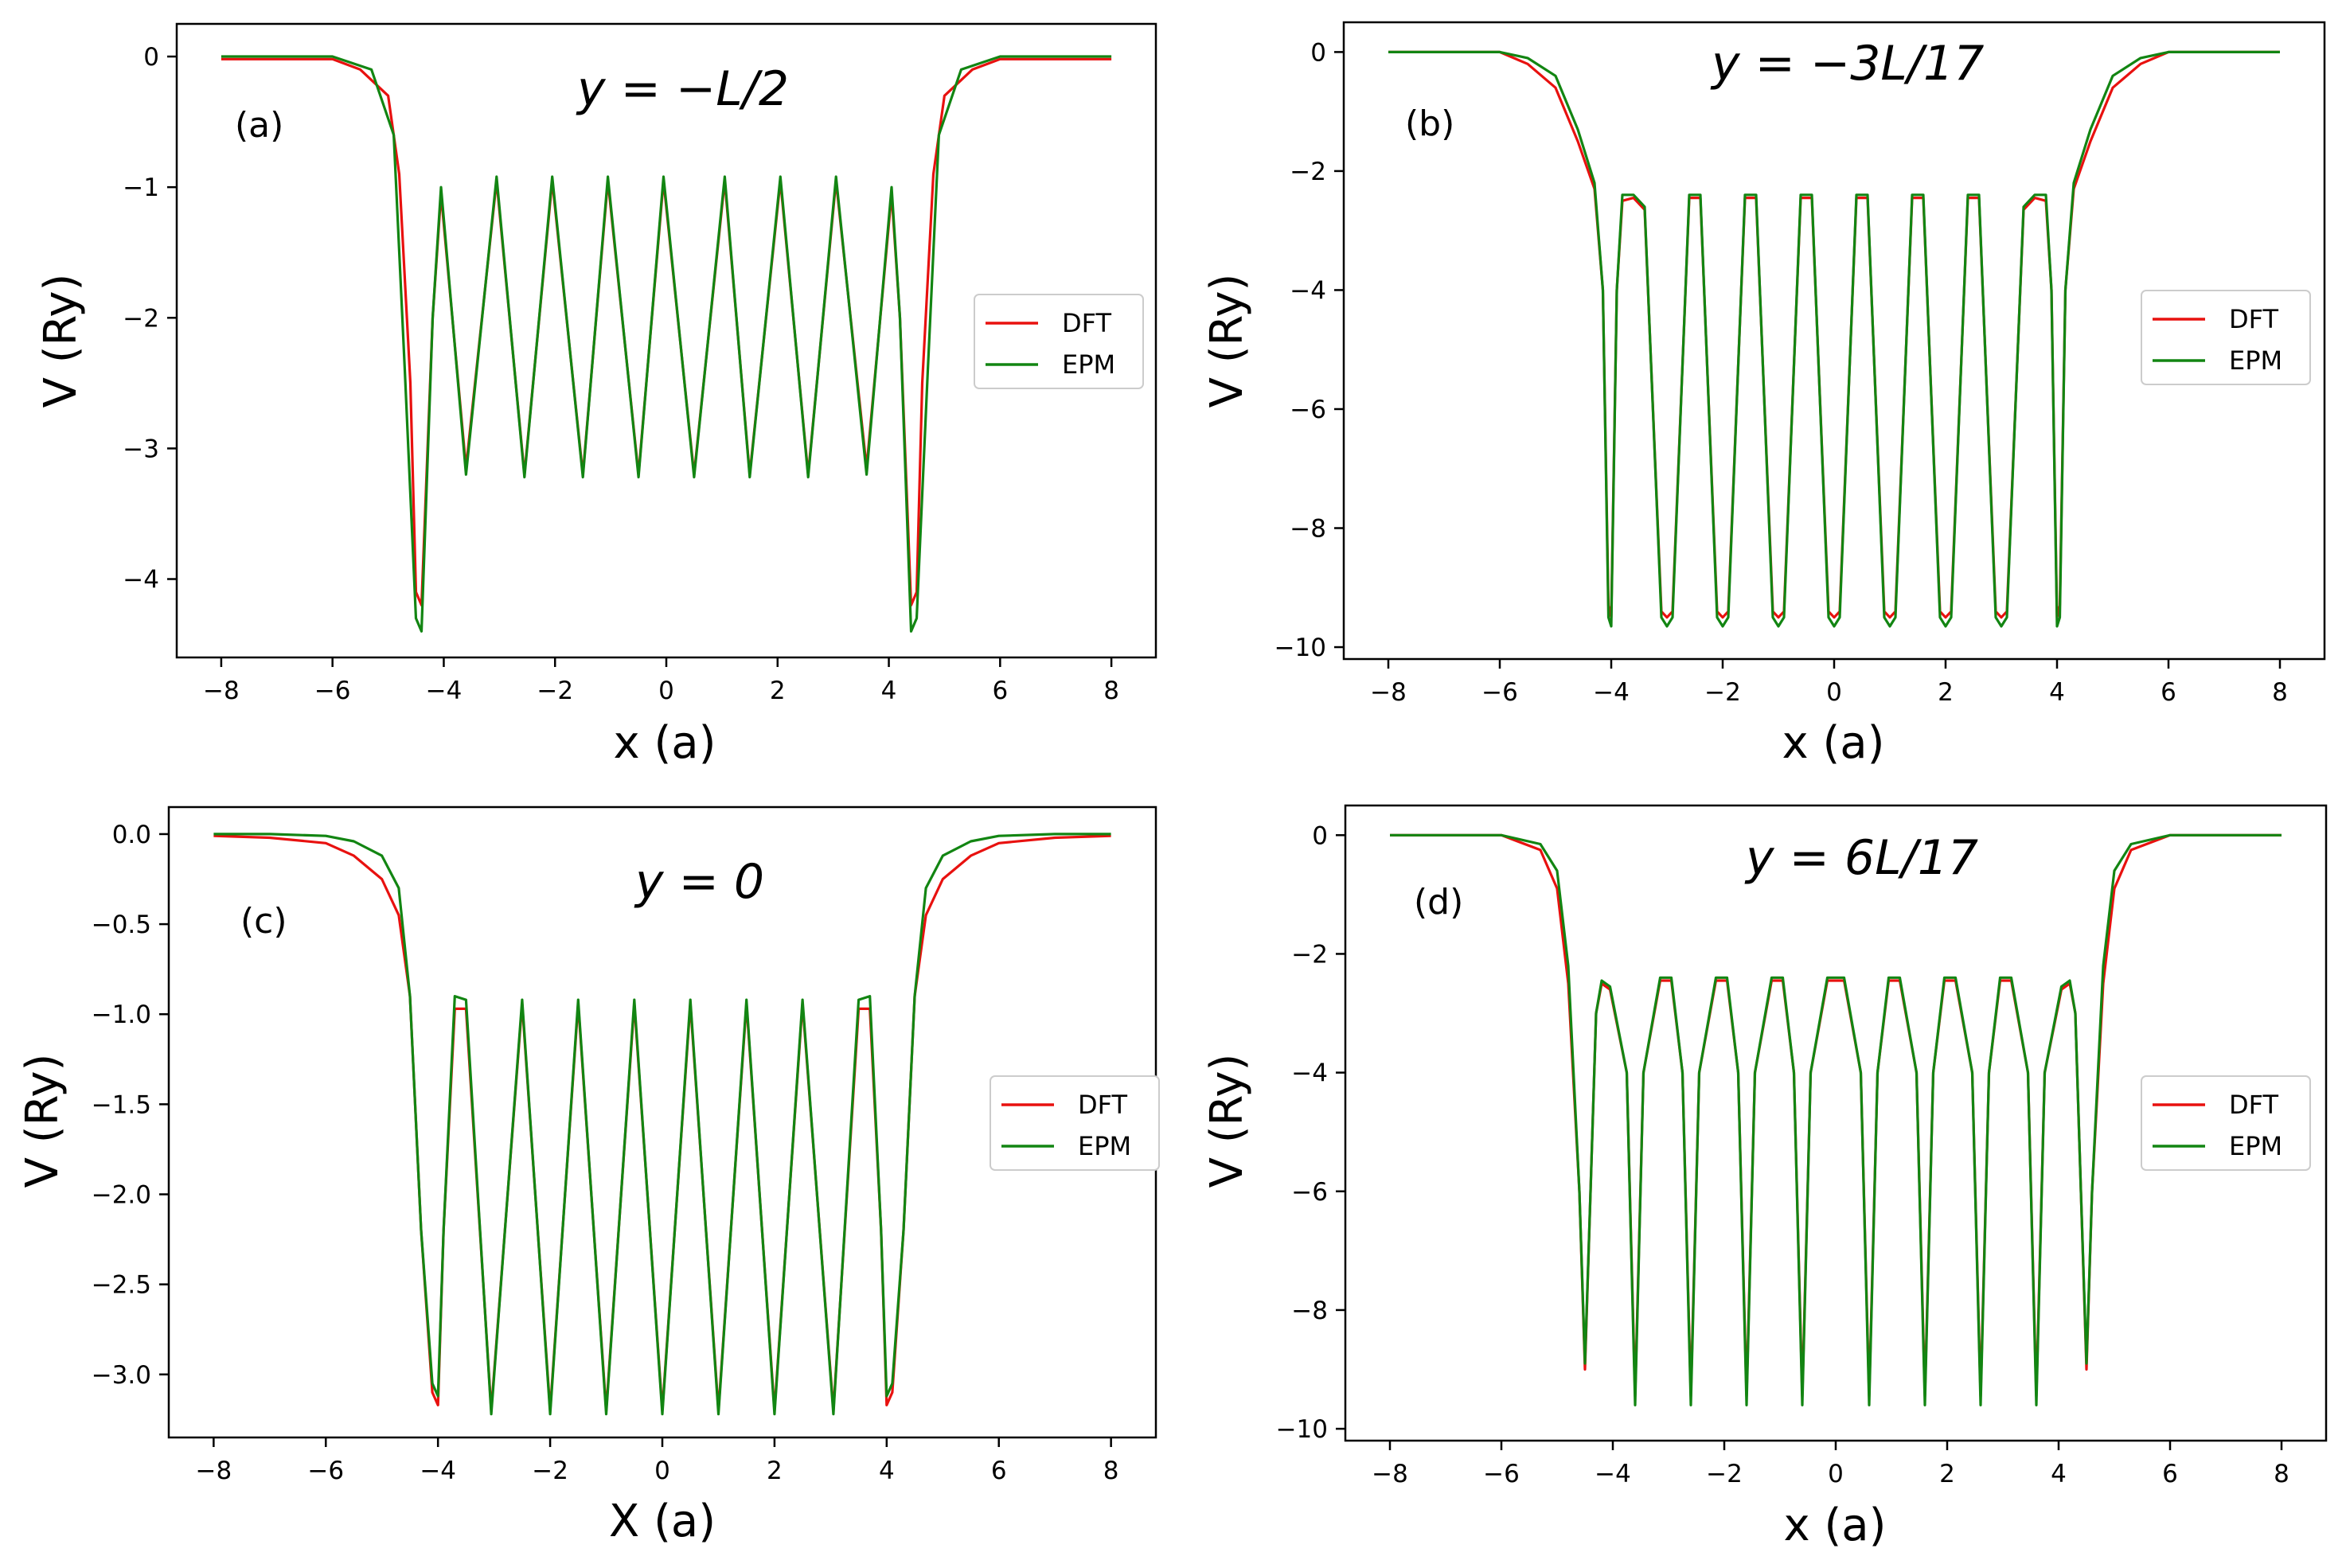 This screenshot has height=1568, width=2346. What do you see at coordinates (682, 89) in the screenshot?
I see `panel-annotation: y = −L/2` at bounding box center [682, 89].